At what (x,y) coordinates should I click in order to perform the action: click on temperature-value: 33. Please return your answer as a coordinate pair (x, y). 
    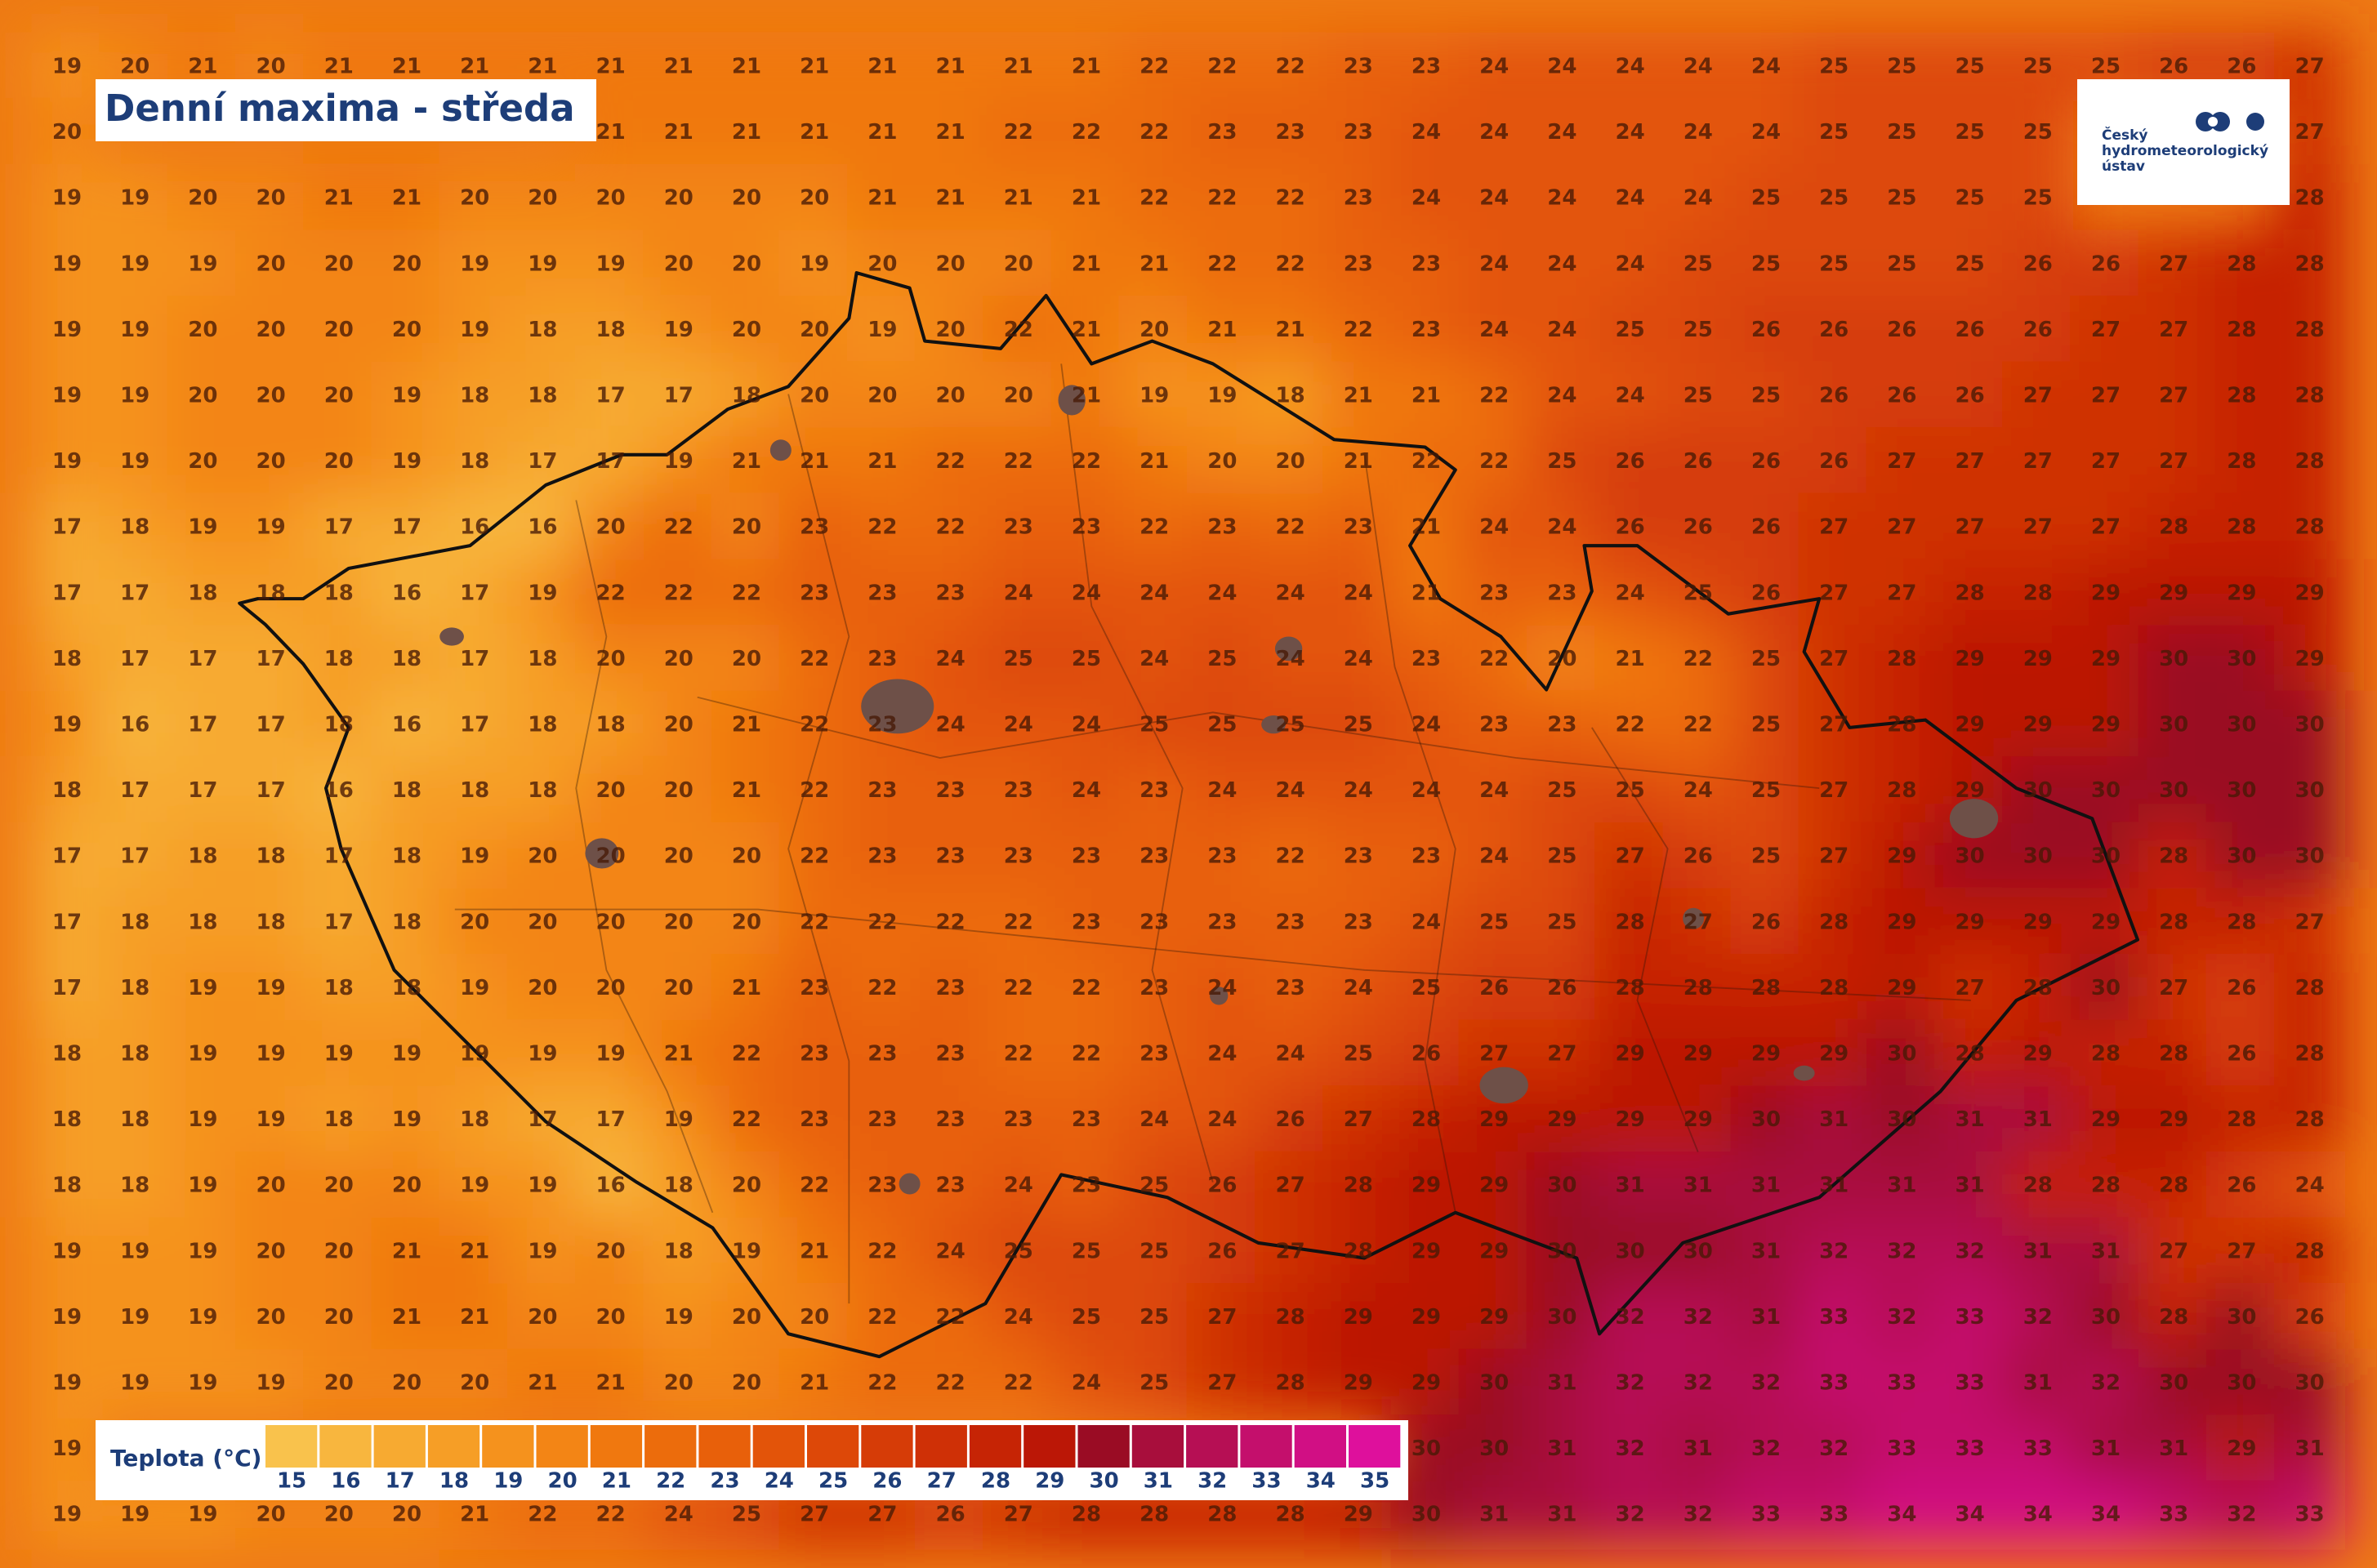
    Looking at the image, I should click on (1901, 1449).